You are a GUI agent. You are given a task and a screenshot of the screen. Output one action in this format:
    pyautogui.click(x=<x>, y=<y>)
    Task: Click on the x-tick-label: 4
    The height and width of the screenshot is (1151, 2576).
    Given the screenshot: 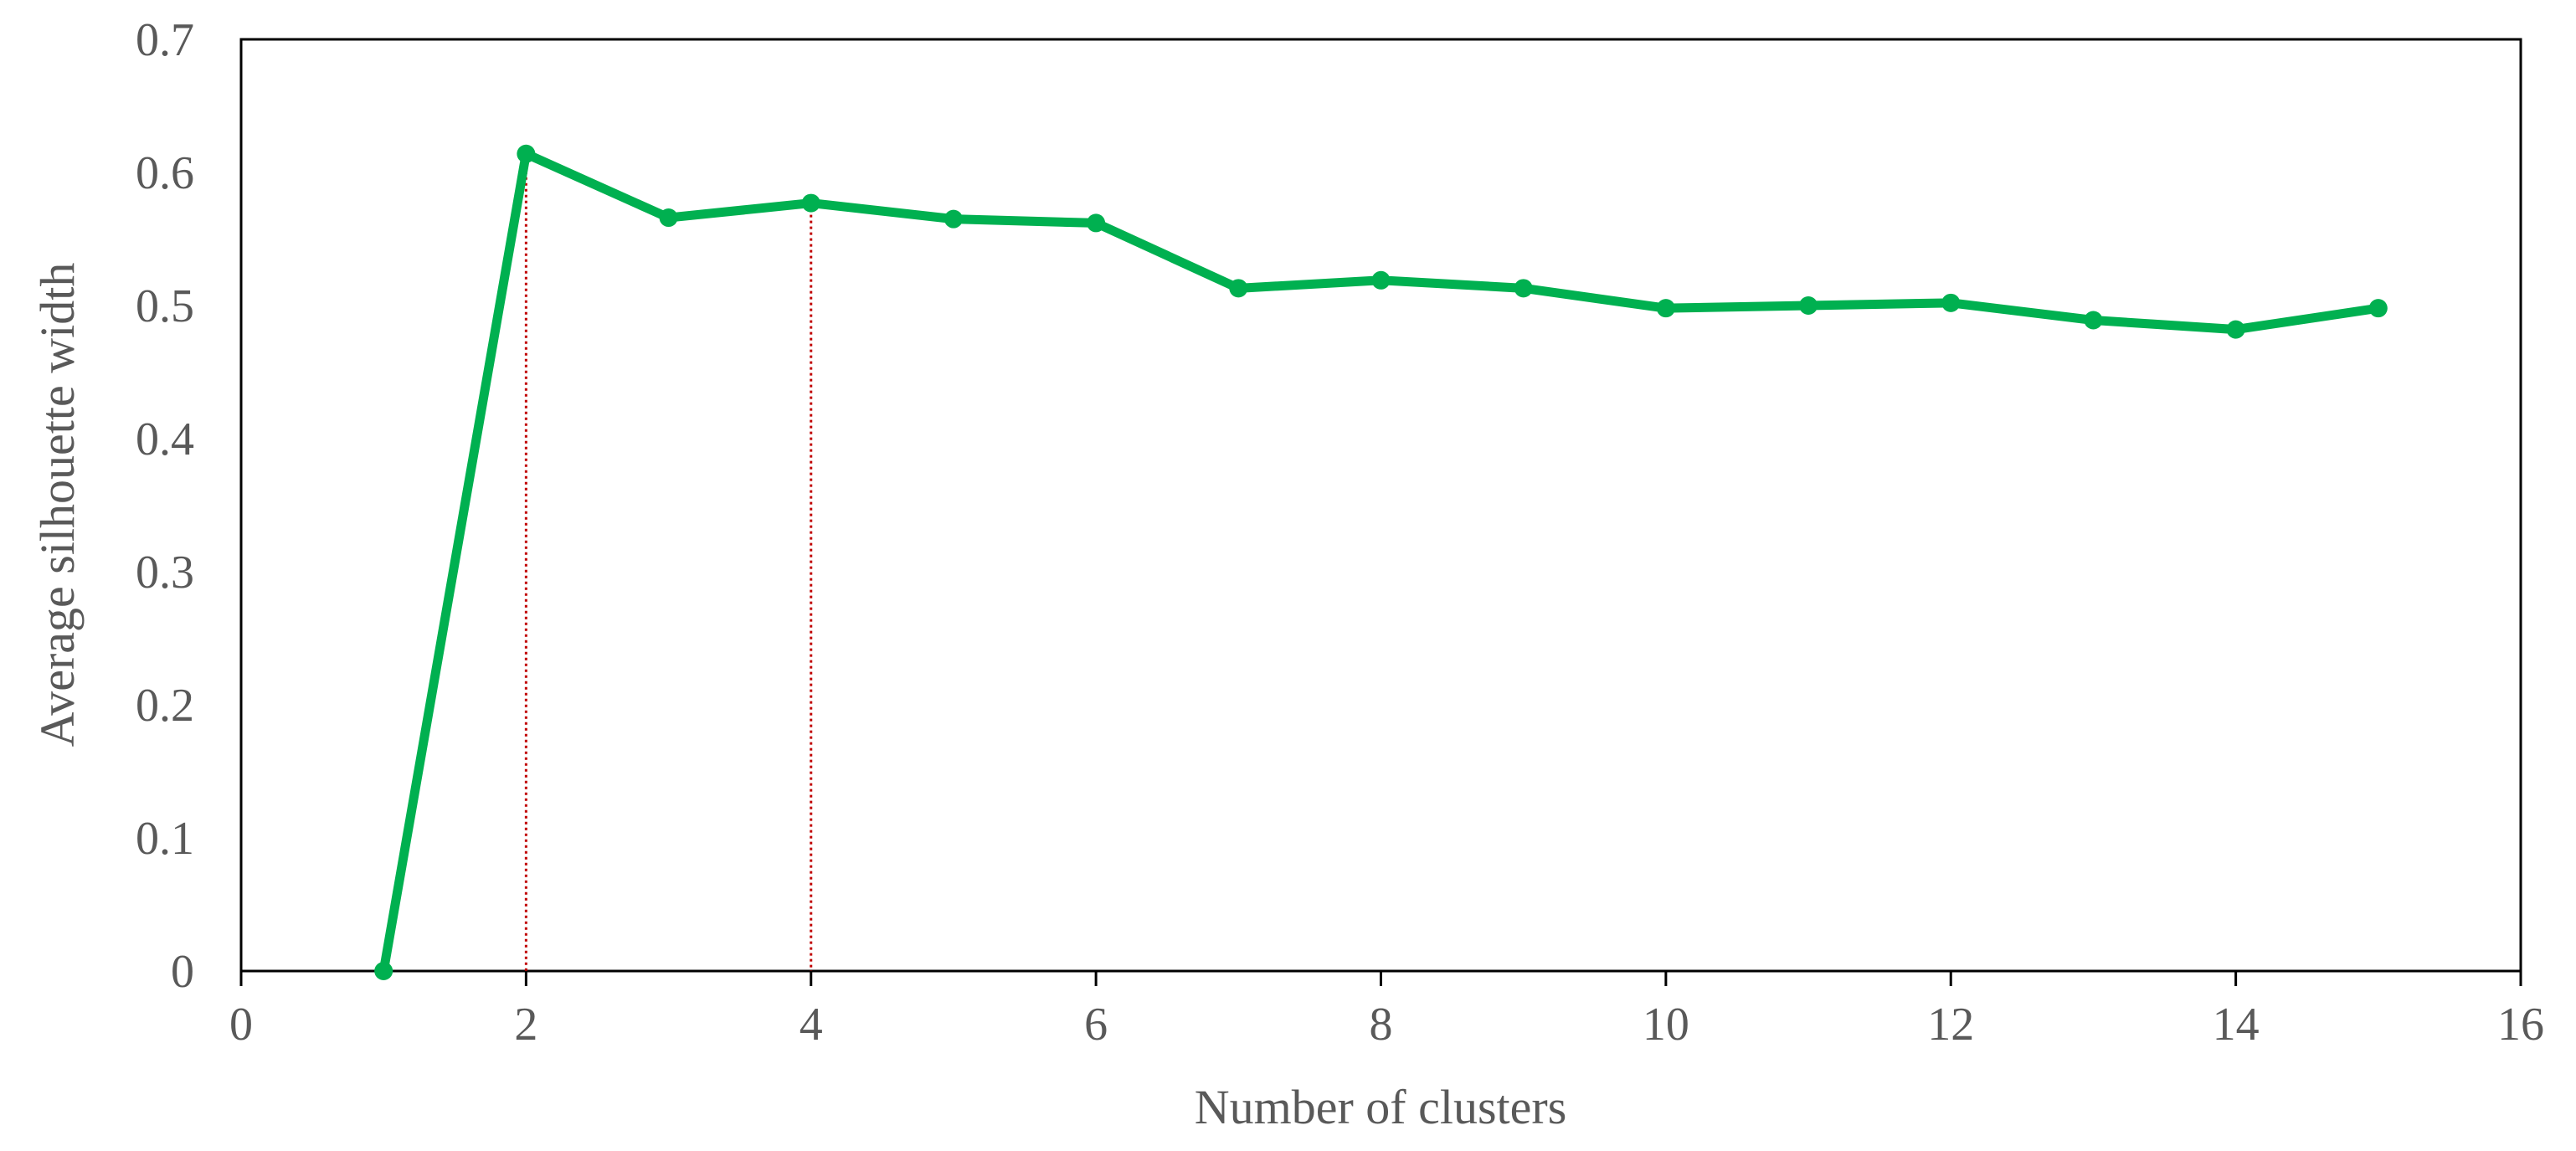 What is the action you would take?
    pyautogui.click(x=811, y=1025)
    